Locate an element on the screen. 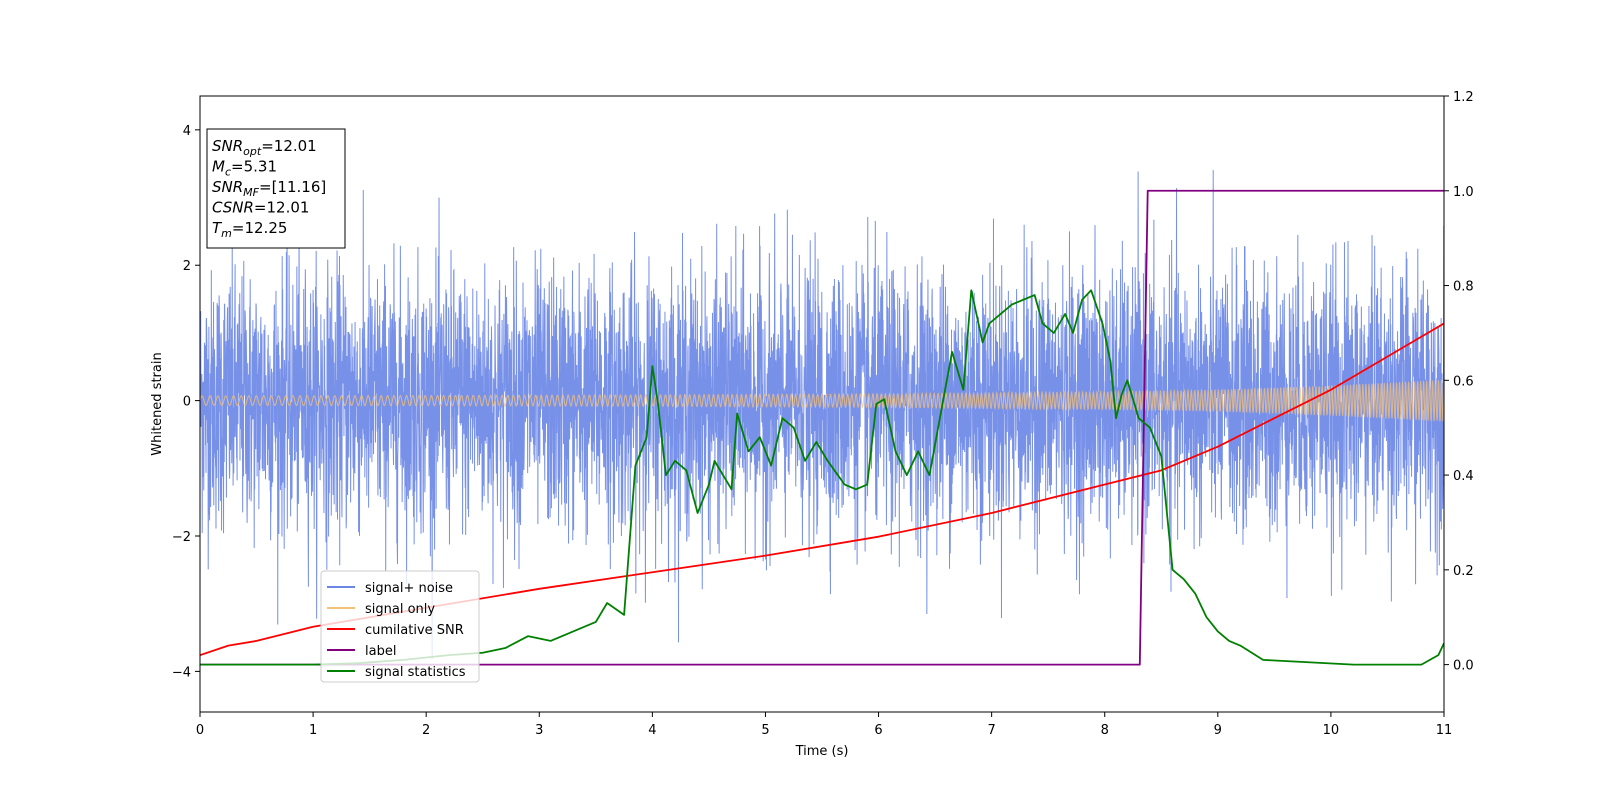  info-line: SNRMF=[11.16] is located at coordinates (269, 188).